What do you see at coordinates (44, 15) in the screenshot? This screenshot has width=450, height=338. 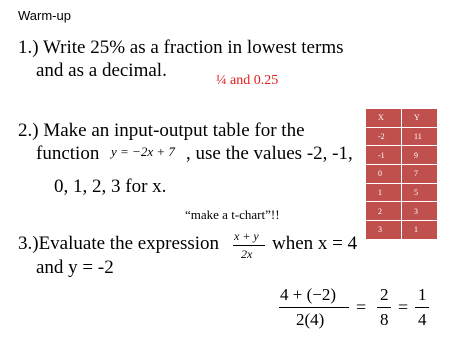 I see `title: Warm-up` at bounding box center [44, 15].